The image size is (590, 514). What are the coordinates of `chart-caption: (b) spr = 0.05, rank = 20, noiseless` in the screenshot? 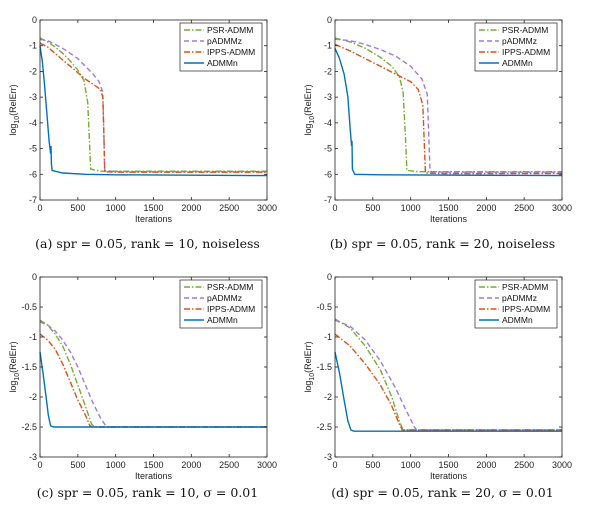 It's located at (442, 243).